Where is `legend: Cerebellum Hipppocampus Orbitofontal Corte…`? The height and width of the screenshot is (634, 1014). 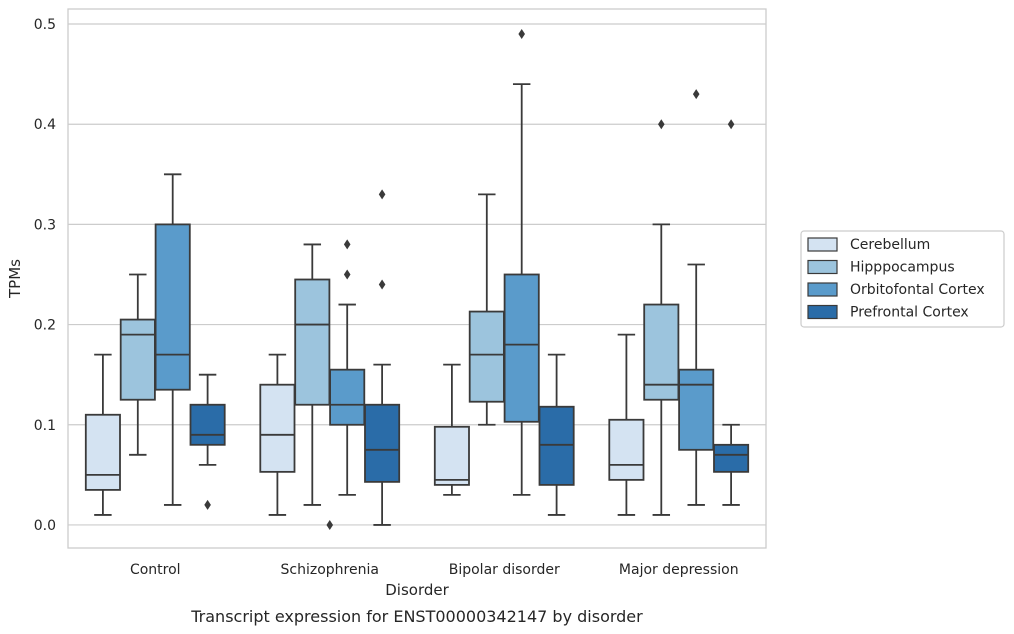
legend: Cerebellum Hipppocampus Orbitofontal Corte… is located at coordinates (902, 279).